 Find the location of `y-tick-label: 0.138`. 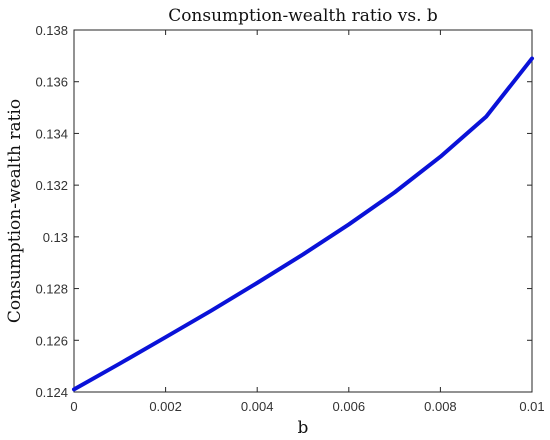

y-tick-label: 0.138 is located at coordinates (51, 30).